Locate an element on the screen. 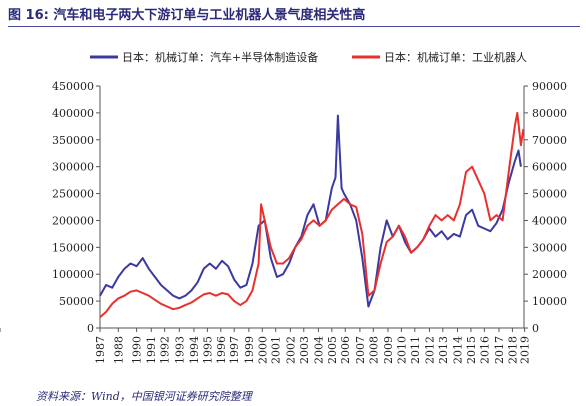  x-tick-label: 2019 is located at coordinates (525, 350).